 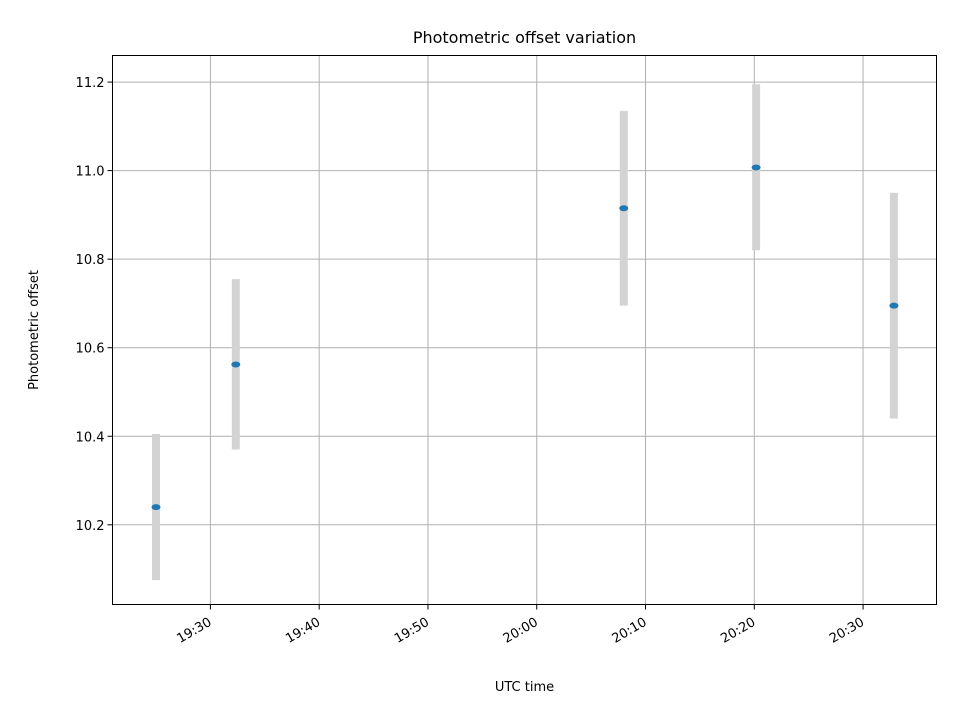 What do you see at coordinates (303, 631) in the screenshot?
I see `x-tick-label: 19:40` at bounding box center [303, 631].